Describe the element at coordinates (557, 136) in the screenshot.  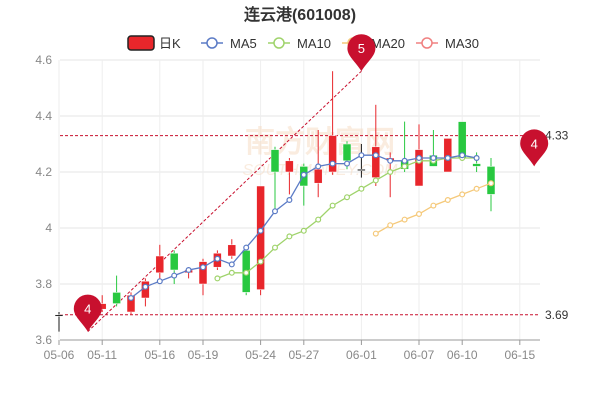
I see `reference-label: 4.33` at that location.